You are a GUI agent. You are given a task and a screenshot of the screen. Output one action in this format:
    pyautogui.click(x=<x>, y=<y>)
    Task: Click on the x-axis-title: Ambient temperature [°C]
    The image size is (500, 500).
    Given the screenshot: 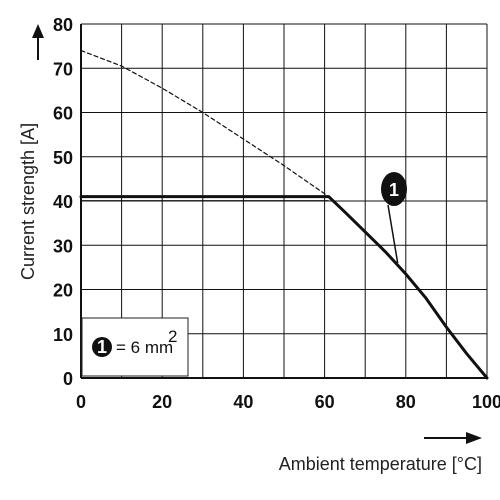 What is the action you would take?
    pyautogui.click(x=380, y=464)
    